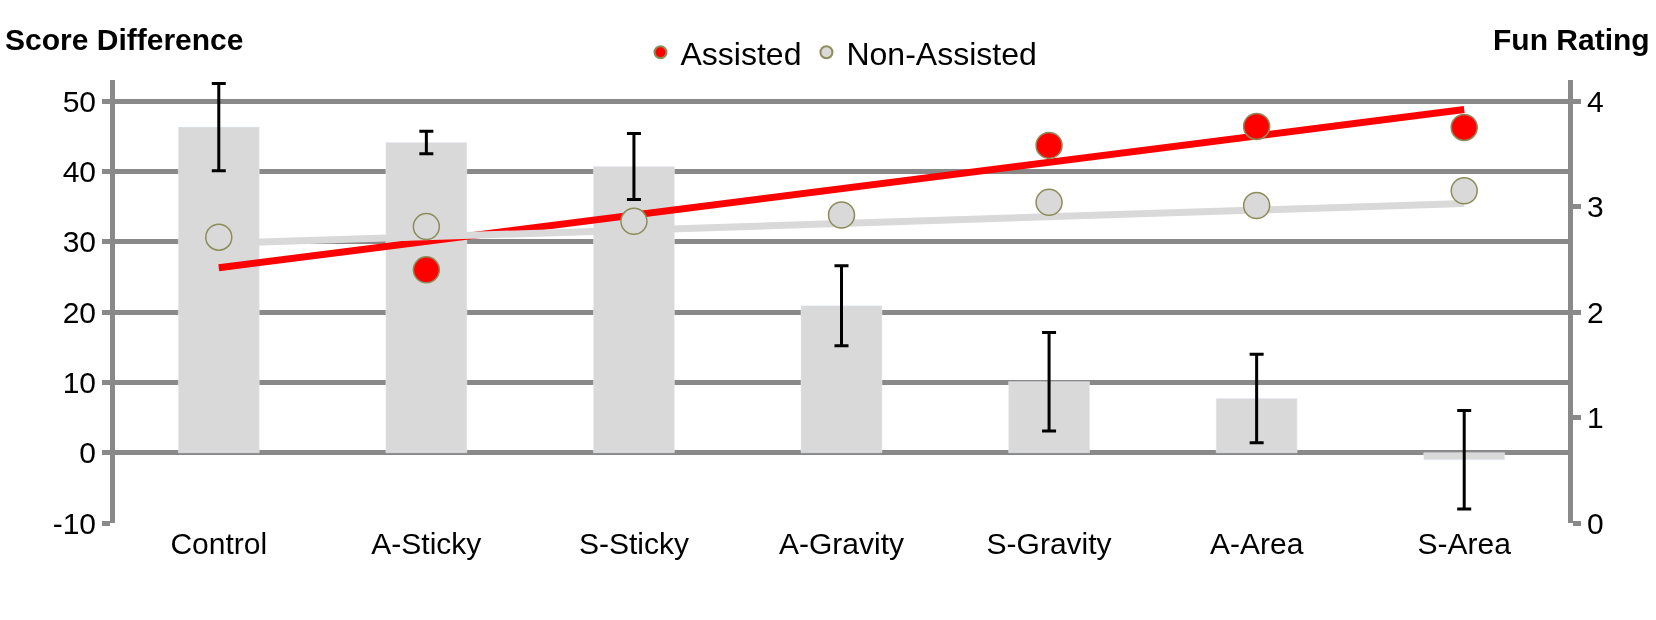 This screenshot has width=1656, height=620. I want to click on y-tick-label: 0, so click(87, 453).